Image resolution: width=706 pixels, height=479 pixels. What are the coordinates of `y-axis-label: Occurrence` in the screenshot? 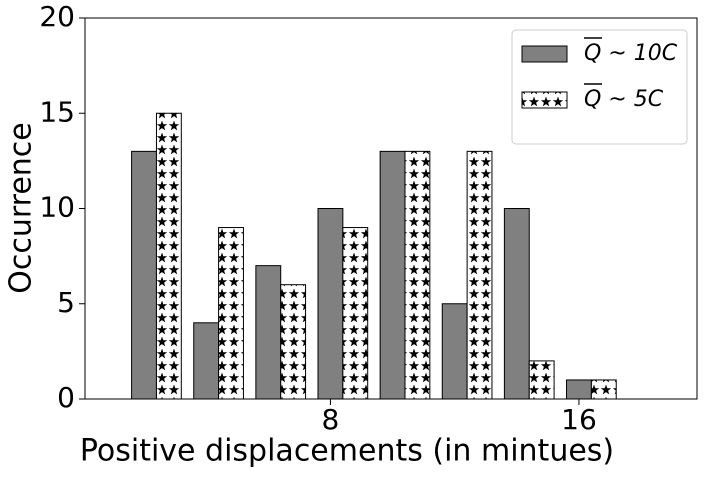 It's located at (21, 208).